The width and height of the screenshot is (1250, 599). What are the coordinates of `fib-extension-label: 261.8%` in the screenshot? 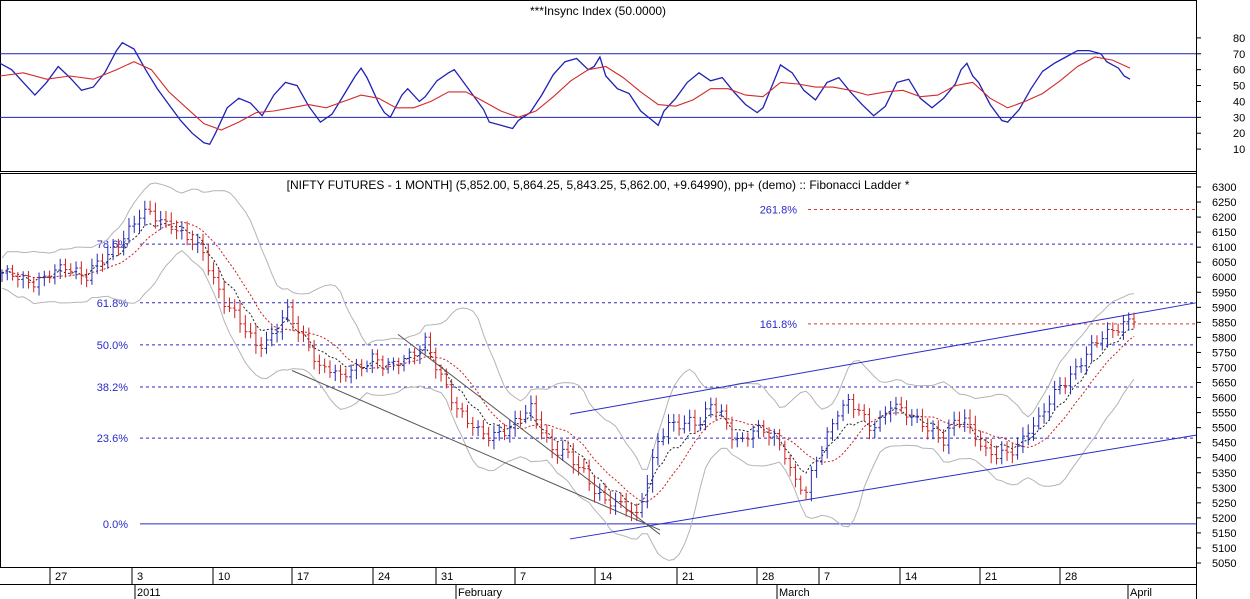 It's located at (779, 211).